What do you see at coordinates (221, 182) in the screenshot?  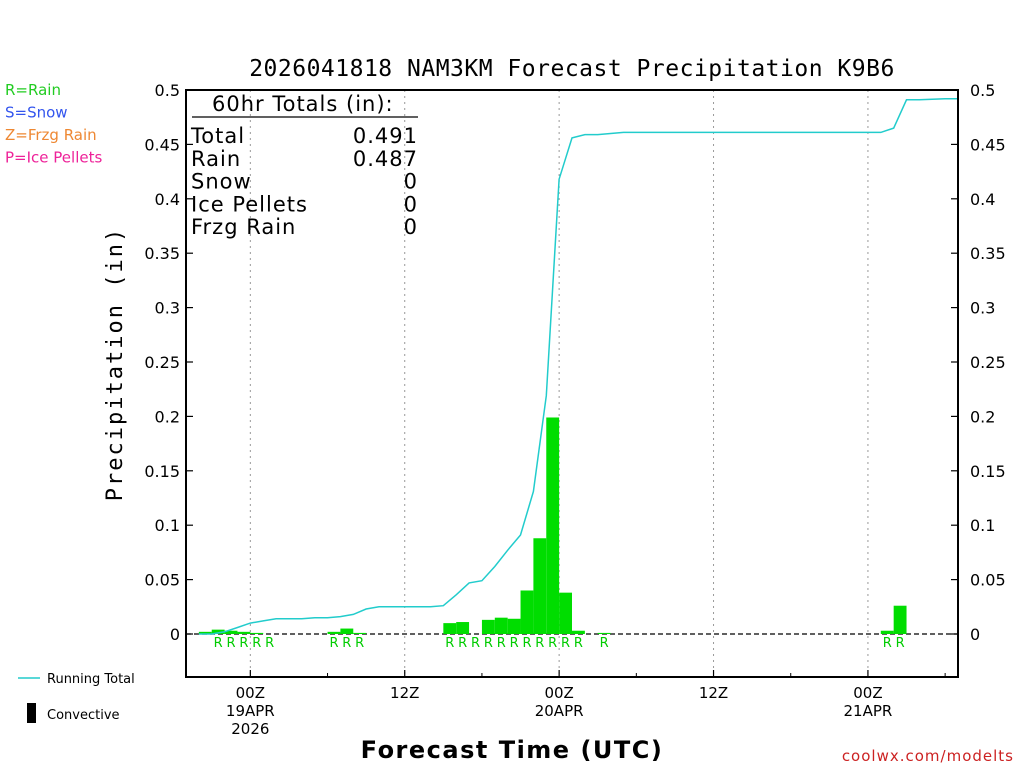 I see `totals-row-label: Snow` at bounding box center [221, 182].